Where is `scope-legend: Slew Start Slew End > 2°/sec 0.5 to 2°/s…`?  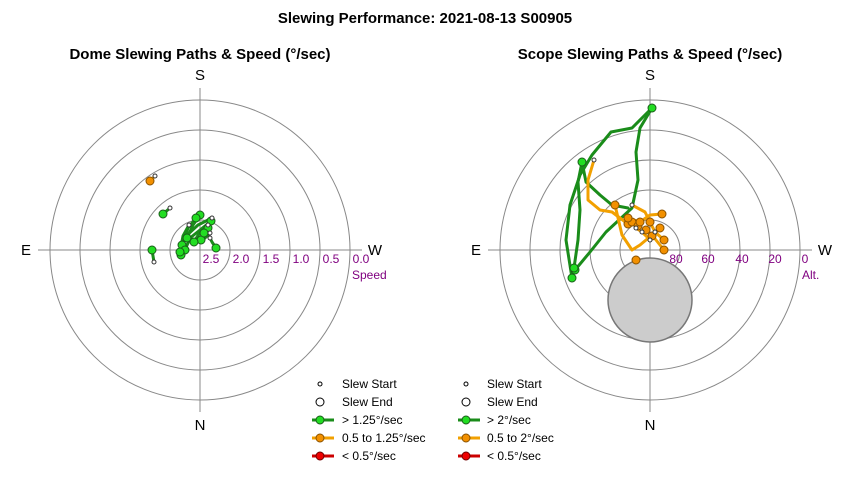
scope-legend: Slew Start Slew End > 2°/sec 0.5 to 2°/s… is located at coordinates (506, 420).